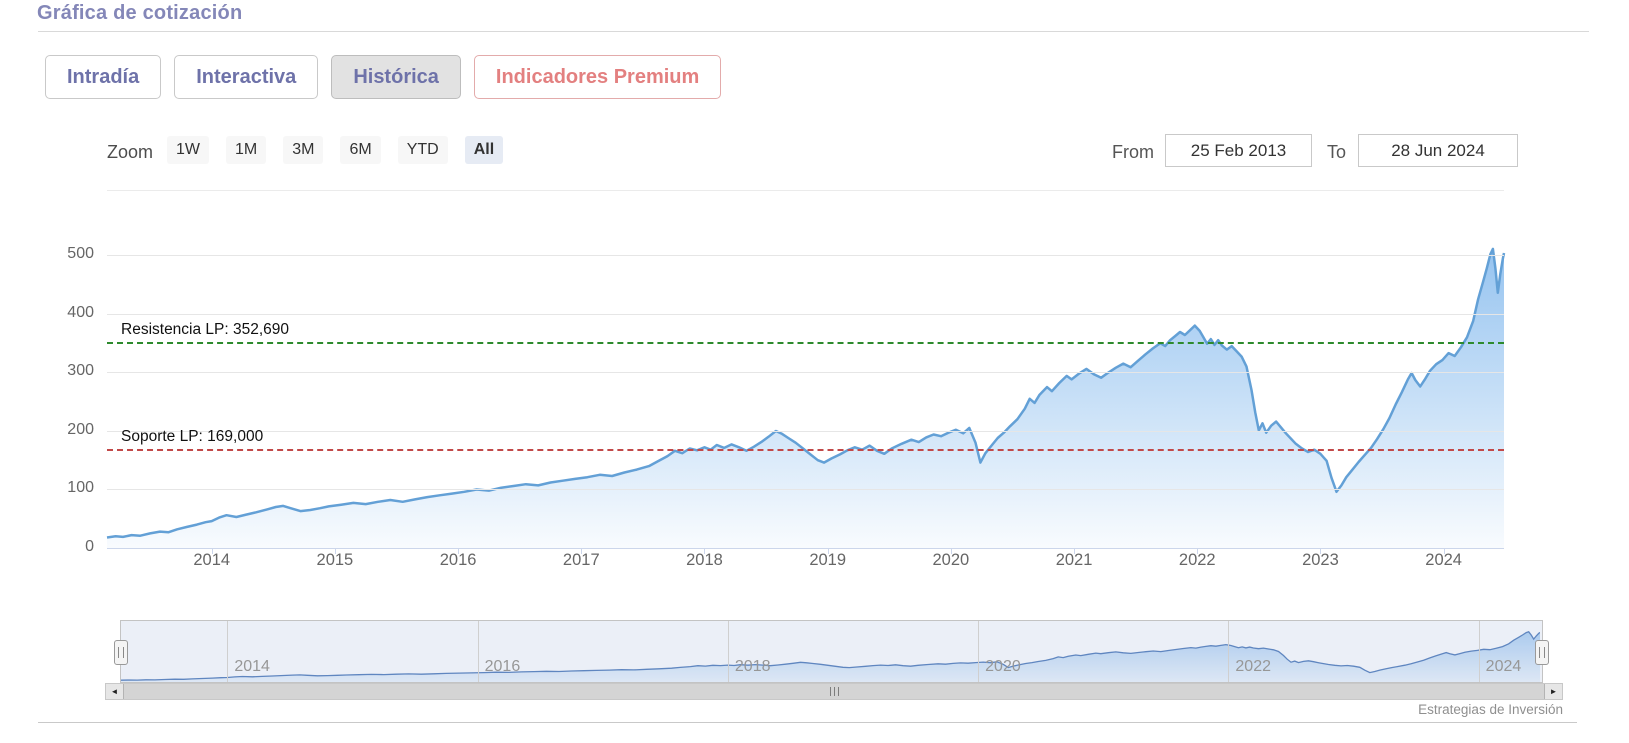 The width and height of the screenshot is (1629, 743). What do you see at coordinates (1503, 666) in the screenshot?
I see `navigator-year-label: 2024` at bounding box center [1503, 666].